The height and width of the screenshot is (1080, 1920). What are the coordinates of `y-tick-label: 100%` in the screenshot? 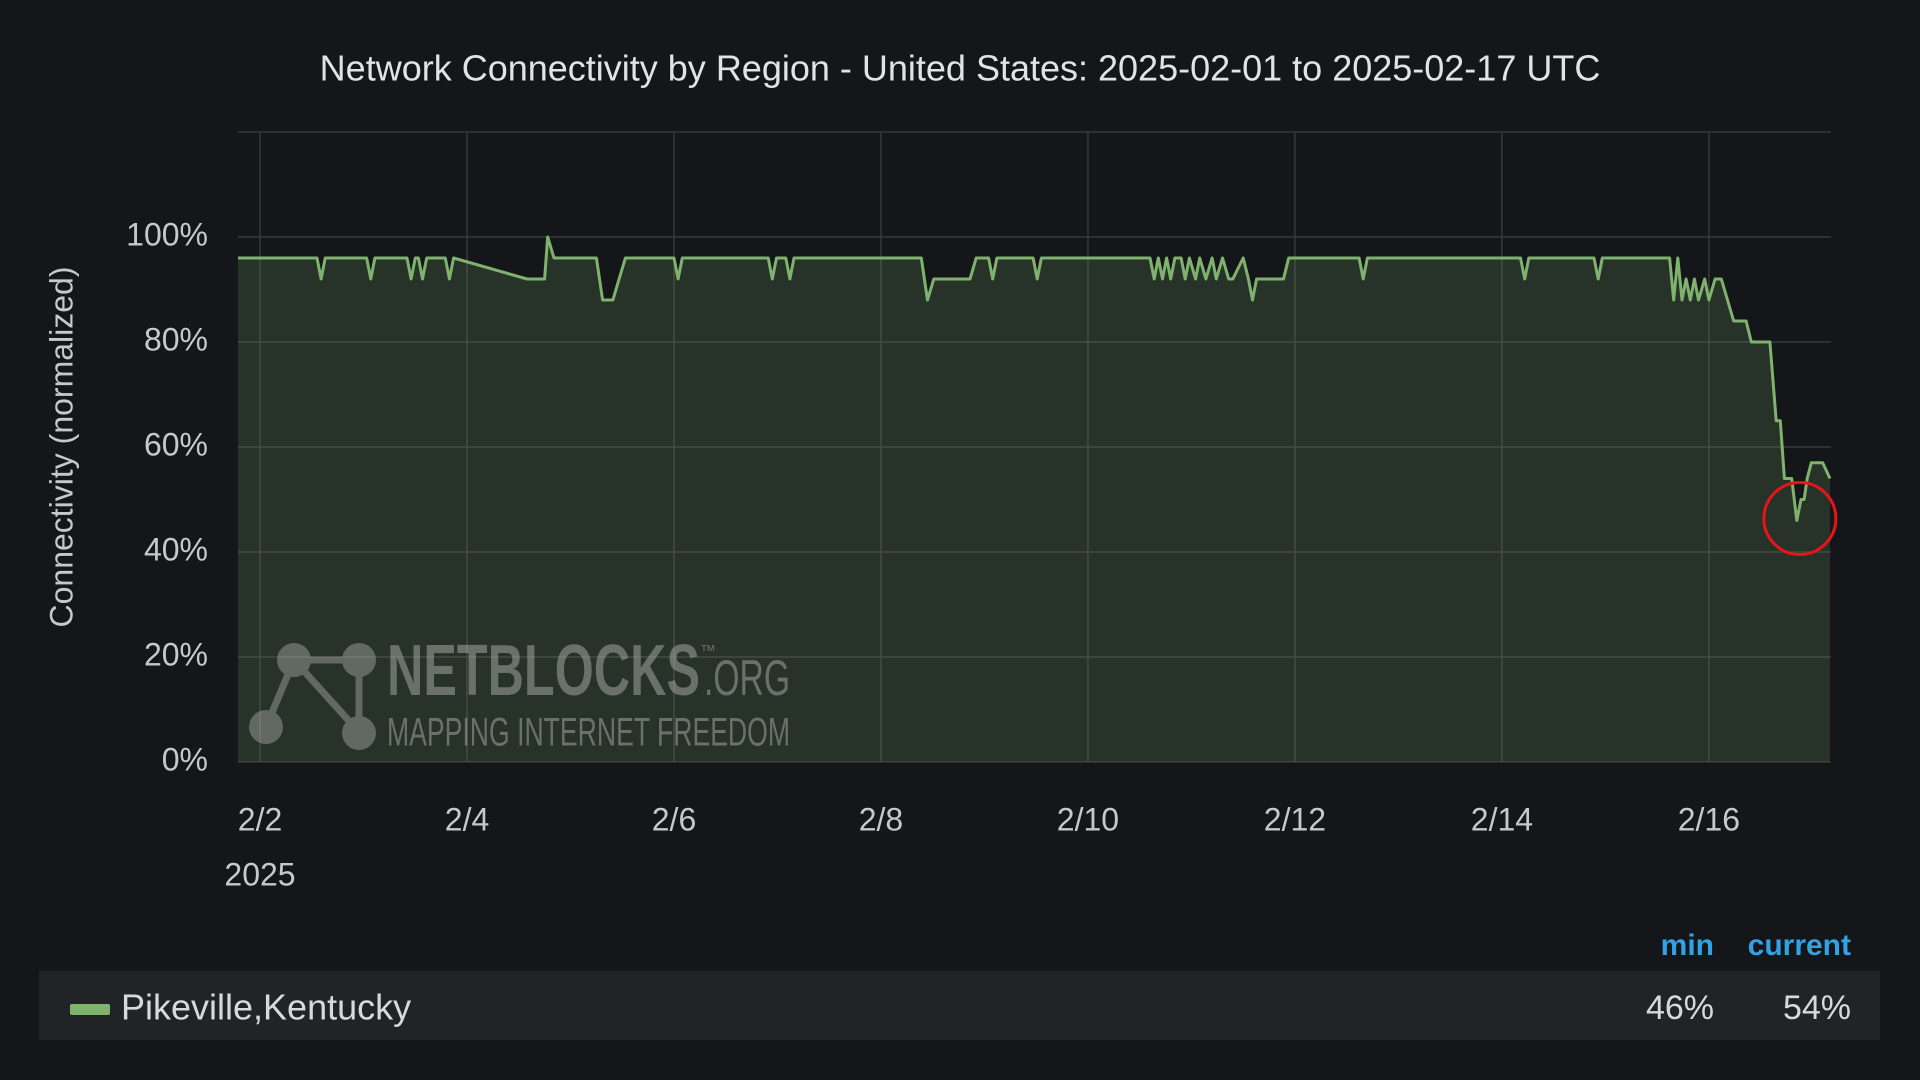 It's located at (167, 234).